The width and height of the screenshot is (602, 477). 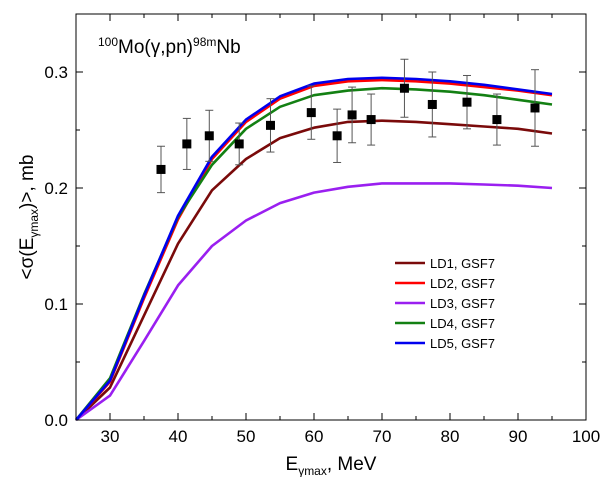 I want to click on x-tick-label: 40, so click(x=178, y=436).